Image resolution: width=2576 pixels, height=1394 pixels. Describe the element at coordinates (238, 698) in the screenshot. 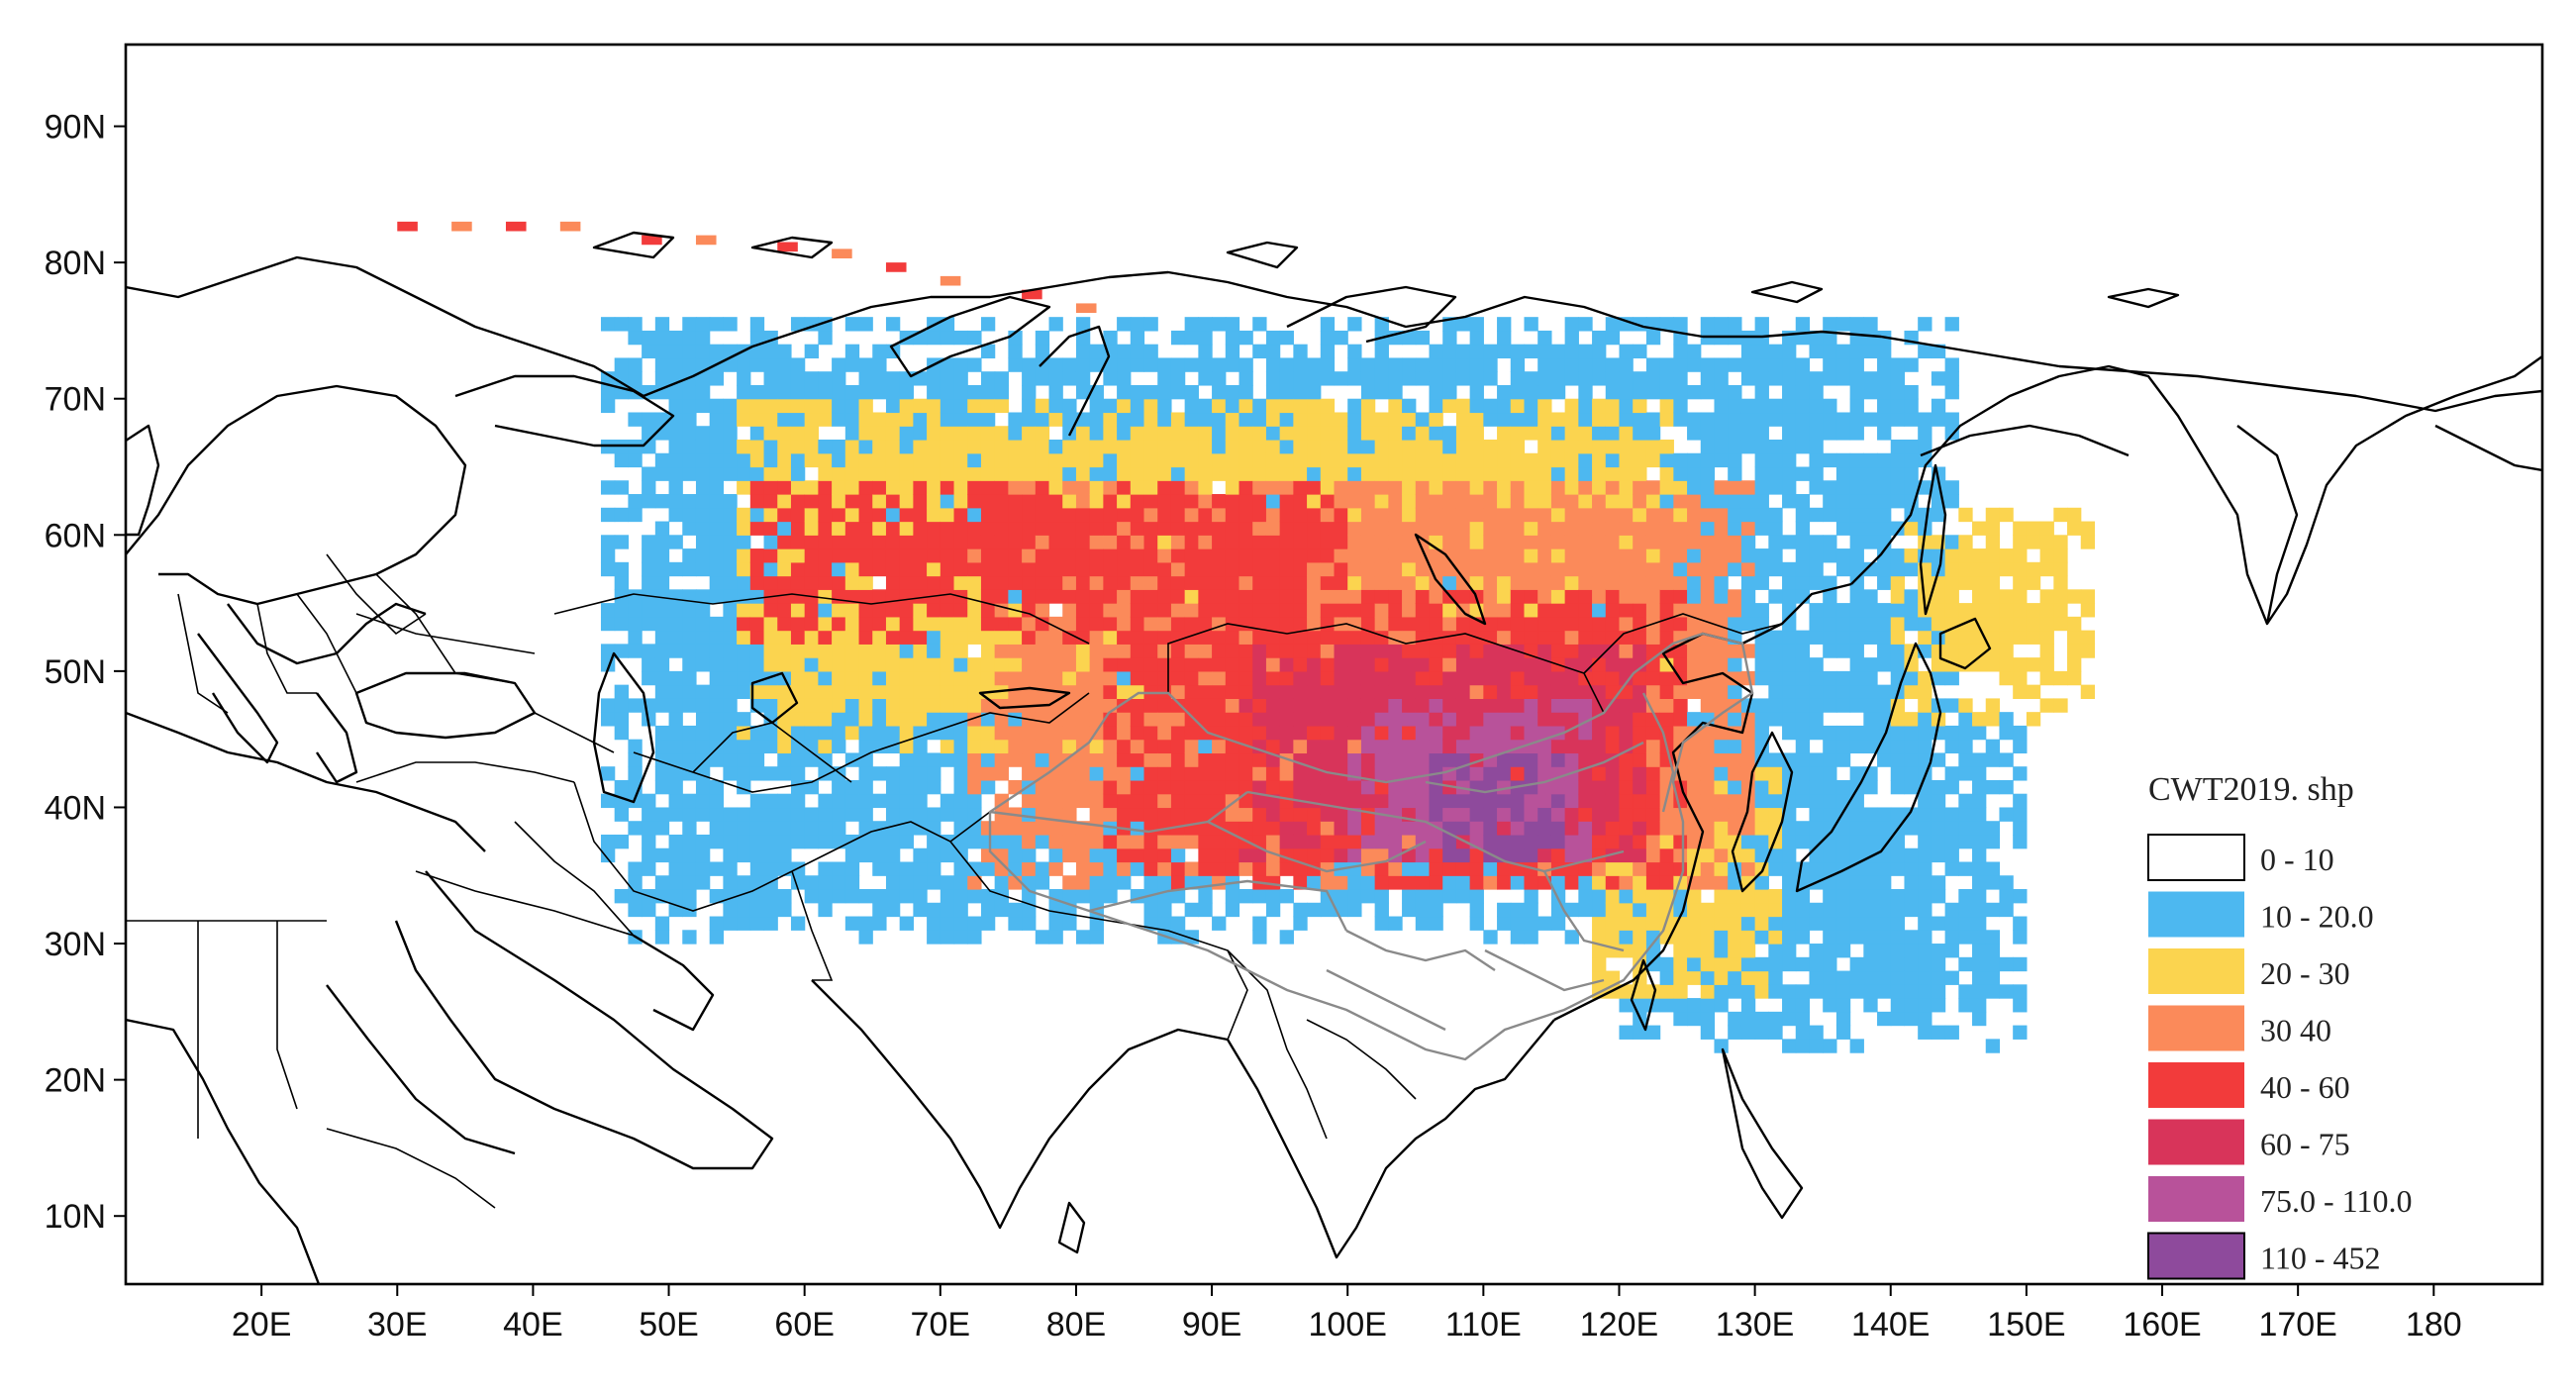

I see `coastline-italy` at that location.